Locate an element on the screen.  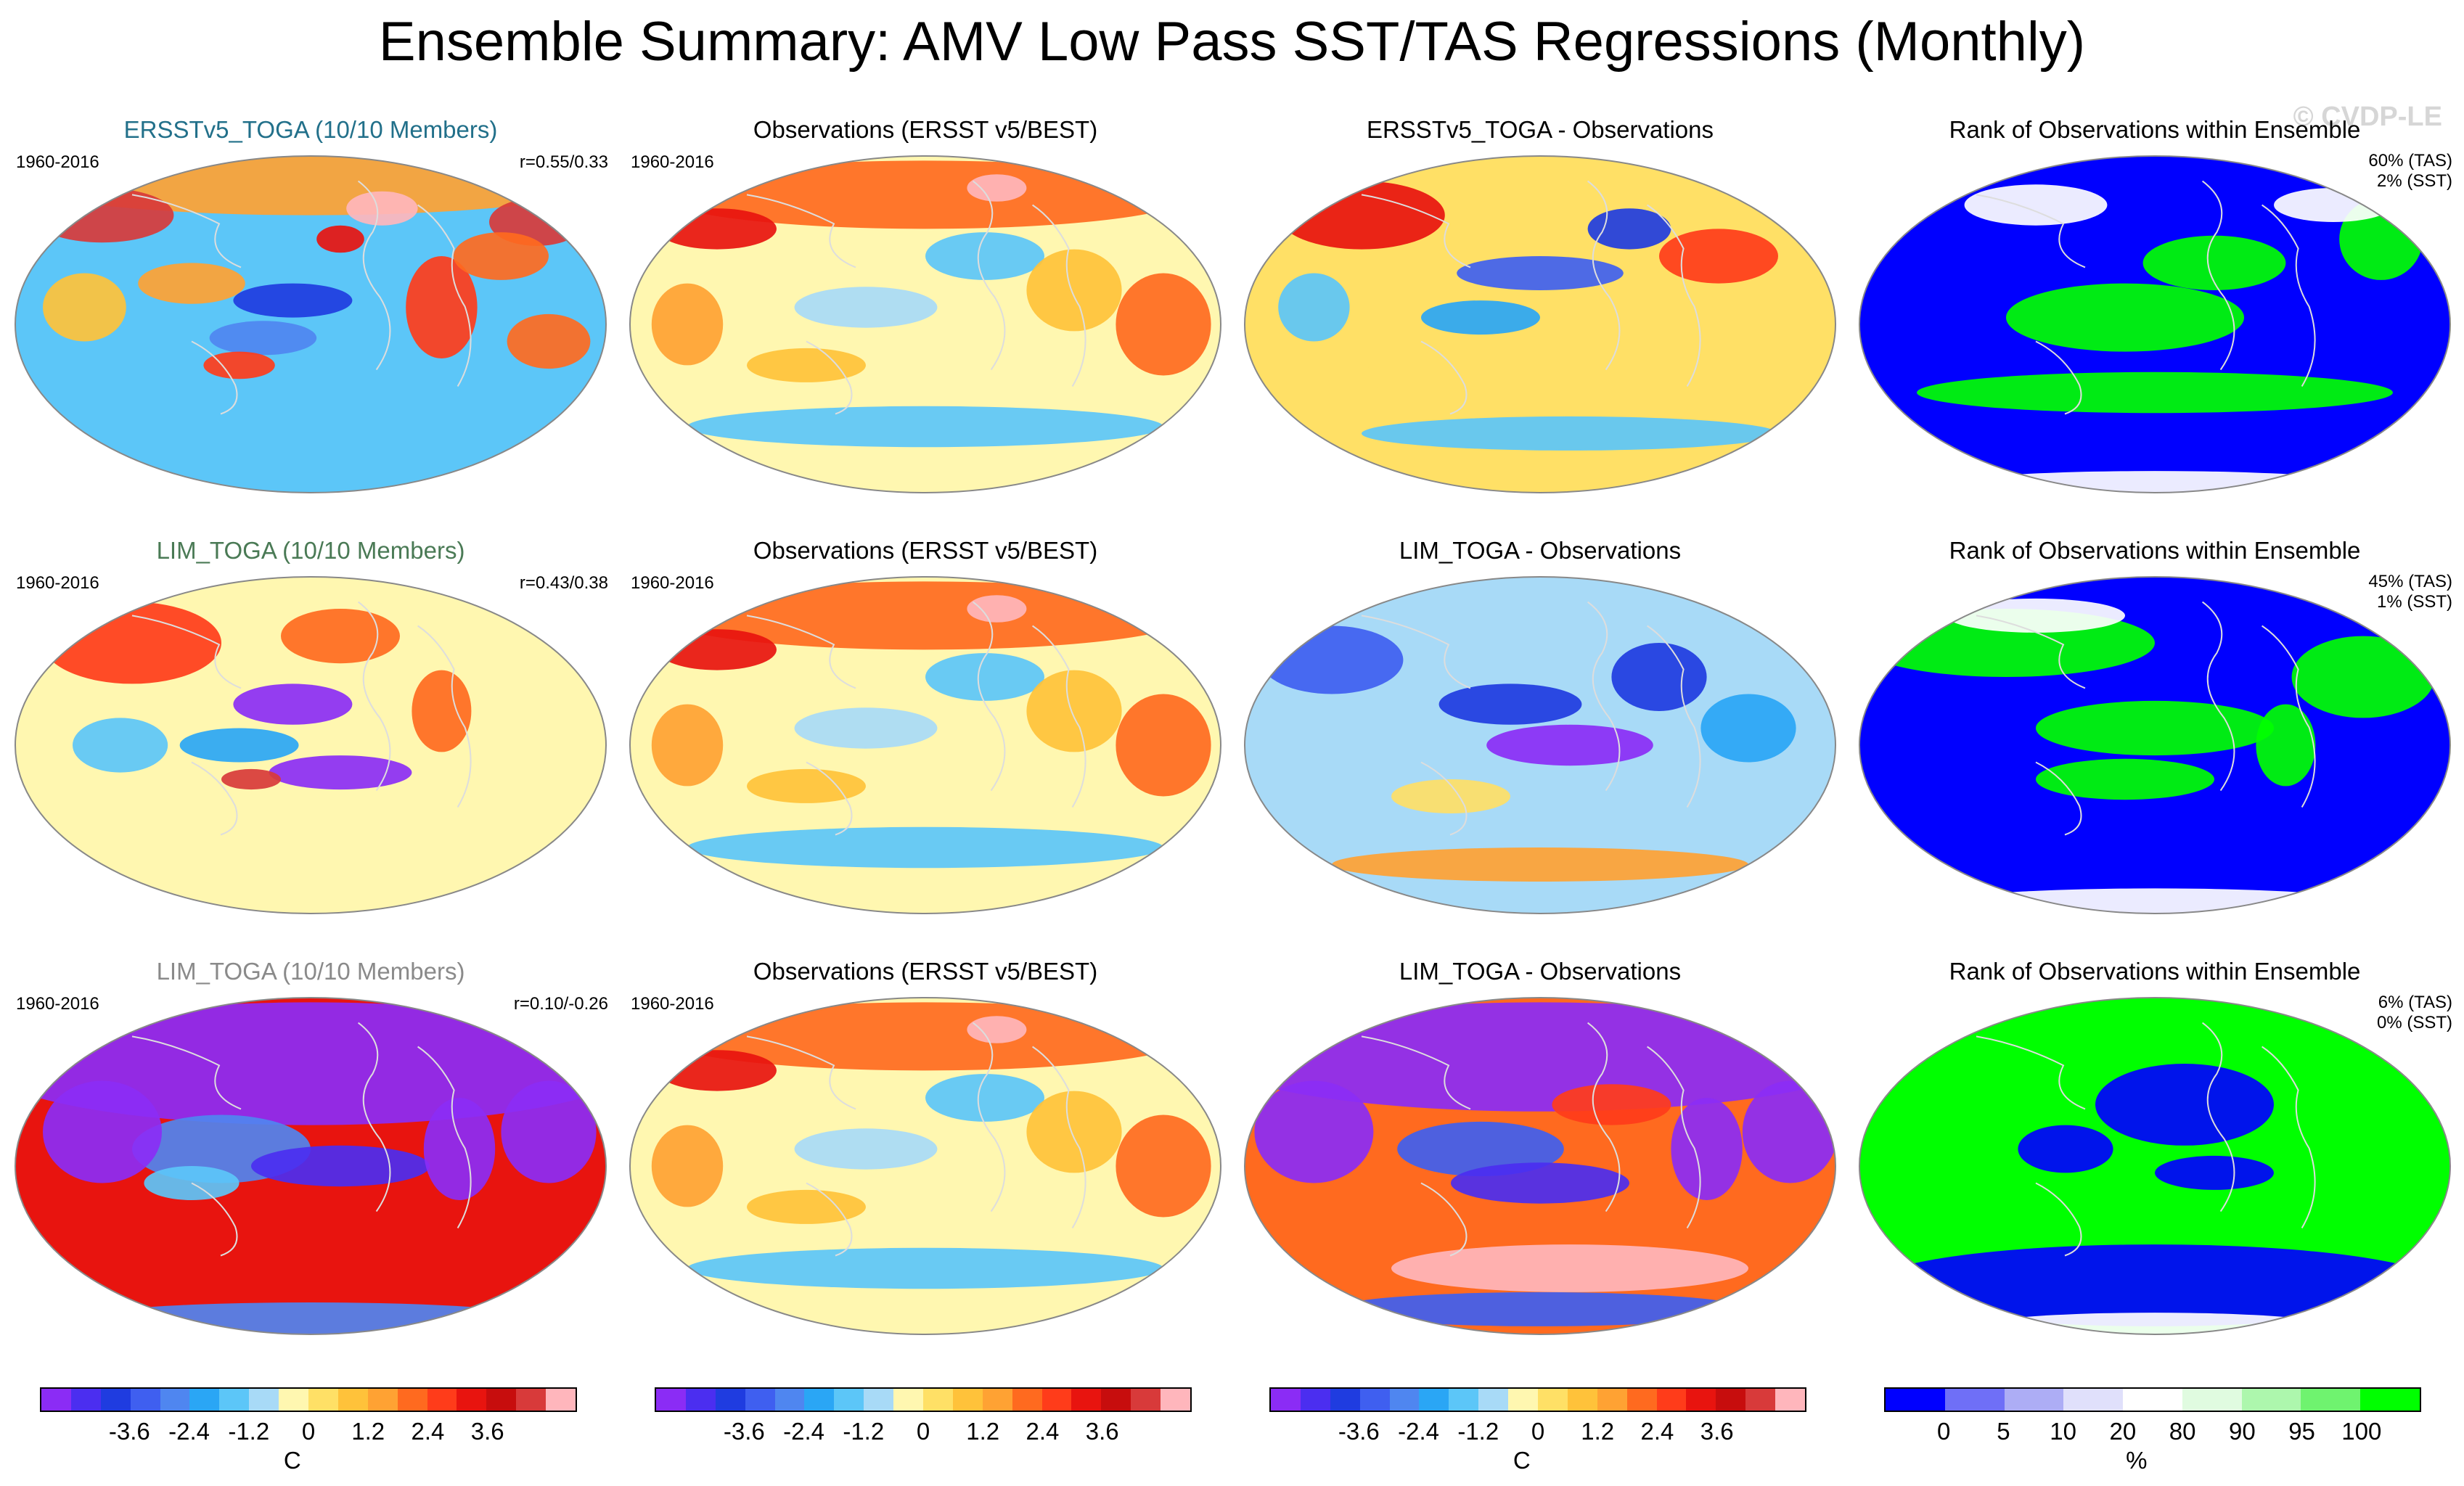
colorbar-tick-label: 5 is located at coordinates (2003, 1431).